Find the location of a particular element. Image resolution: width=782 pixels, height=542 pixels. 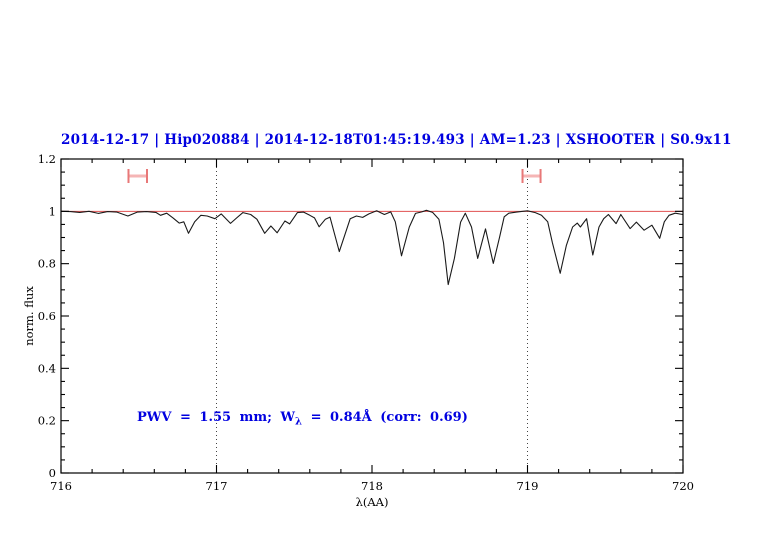

spectrum-line is located at coordinates (372, 247).